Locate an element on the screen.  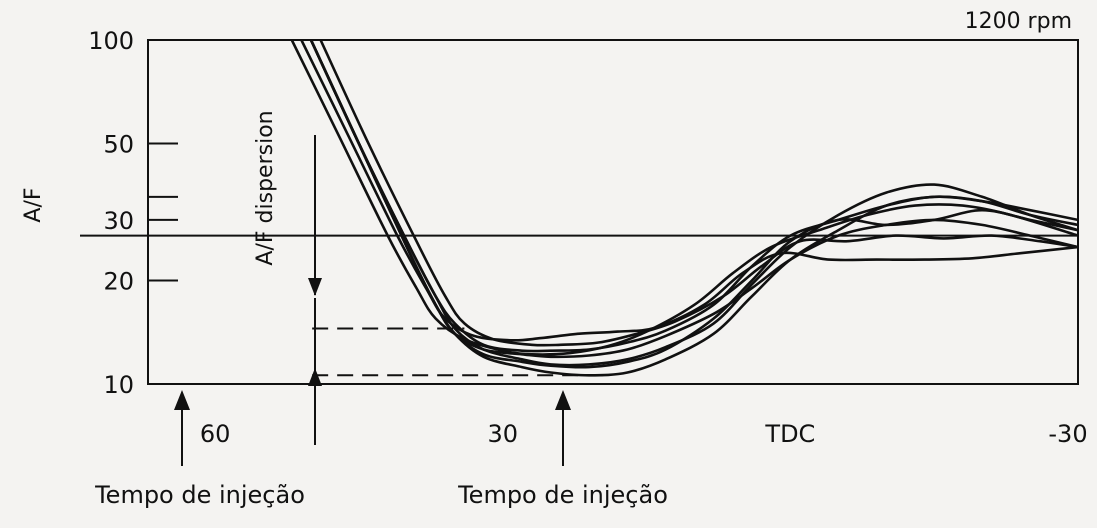
rpm-label: 1200 rpm is located at coordinates (1018, 21).